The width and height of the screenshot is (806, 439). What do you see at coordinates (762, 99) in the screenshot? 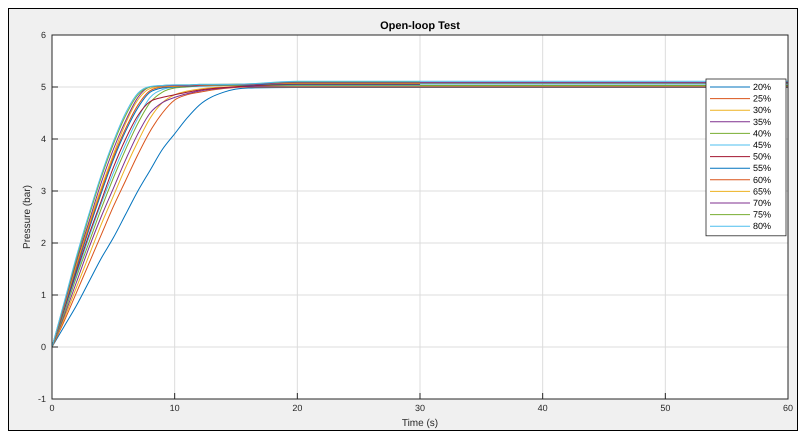
I see `legend-label: 25%` at bounding box center [762, 99].